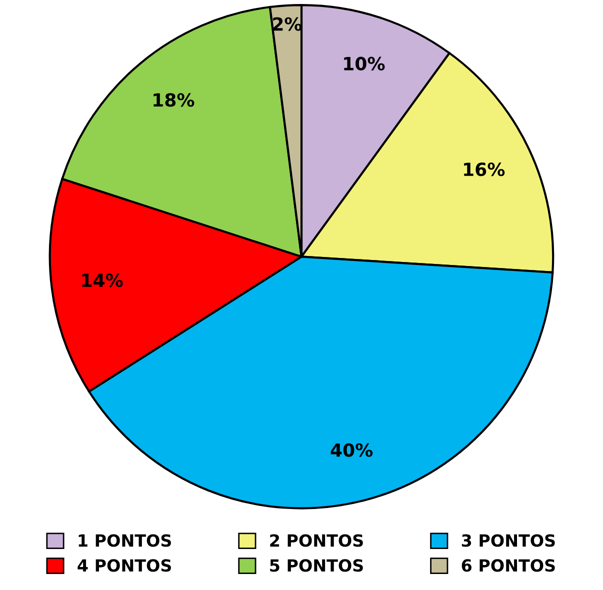 This screenshot has height=590, width=603. What do you see at coordinates (174, 100) in the screenshot?
I see `data-label: 18%` at bounding box center [174, 100].